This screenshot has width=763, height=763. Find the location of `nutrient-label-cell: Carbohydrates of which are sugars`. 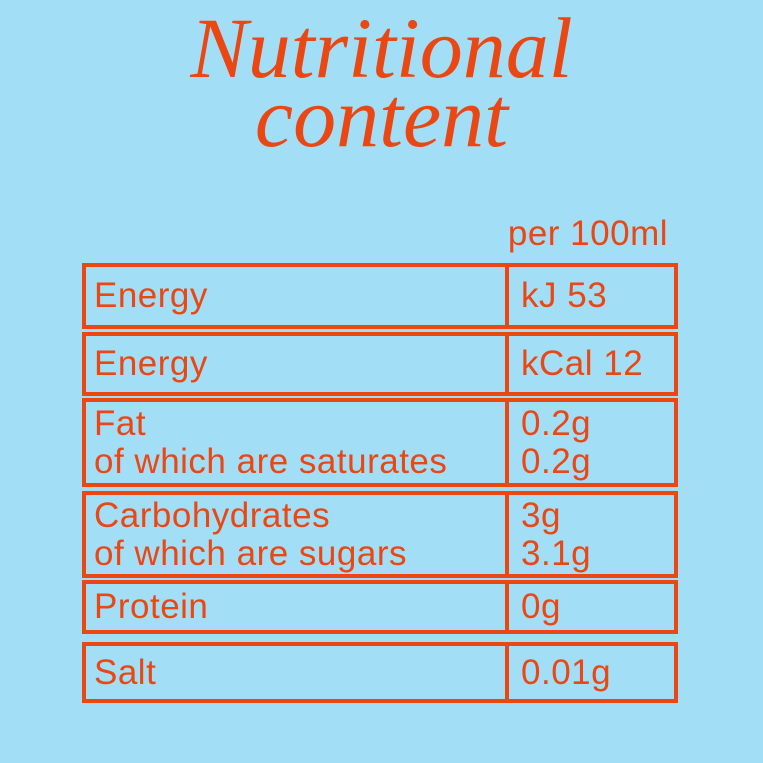

nutrient-label-cell: Carbohydrates of which are sugars is located at coordinates (297, 534).